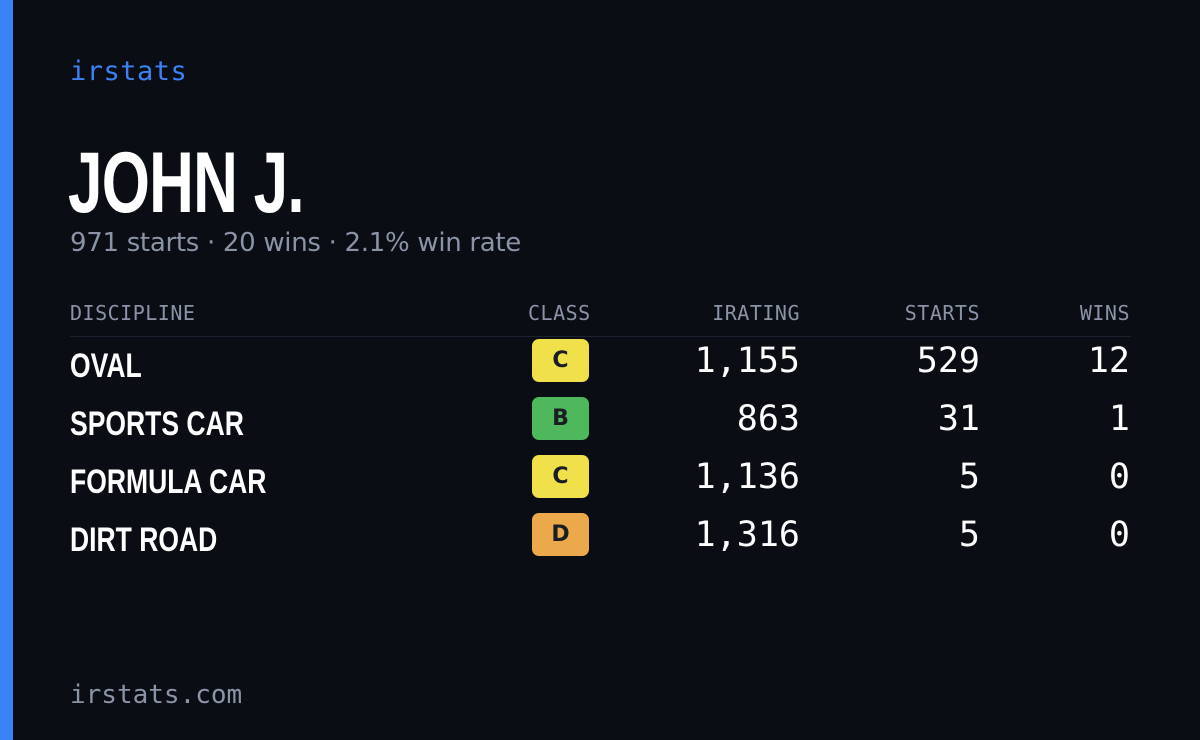 The height and width of the screenshot is (740, 1200). Describe the element at coordinates (156, 695) in the screenshot. I see `footer-url: irstats.com` at that location.